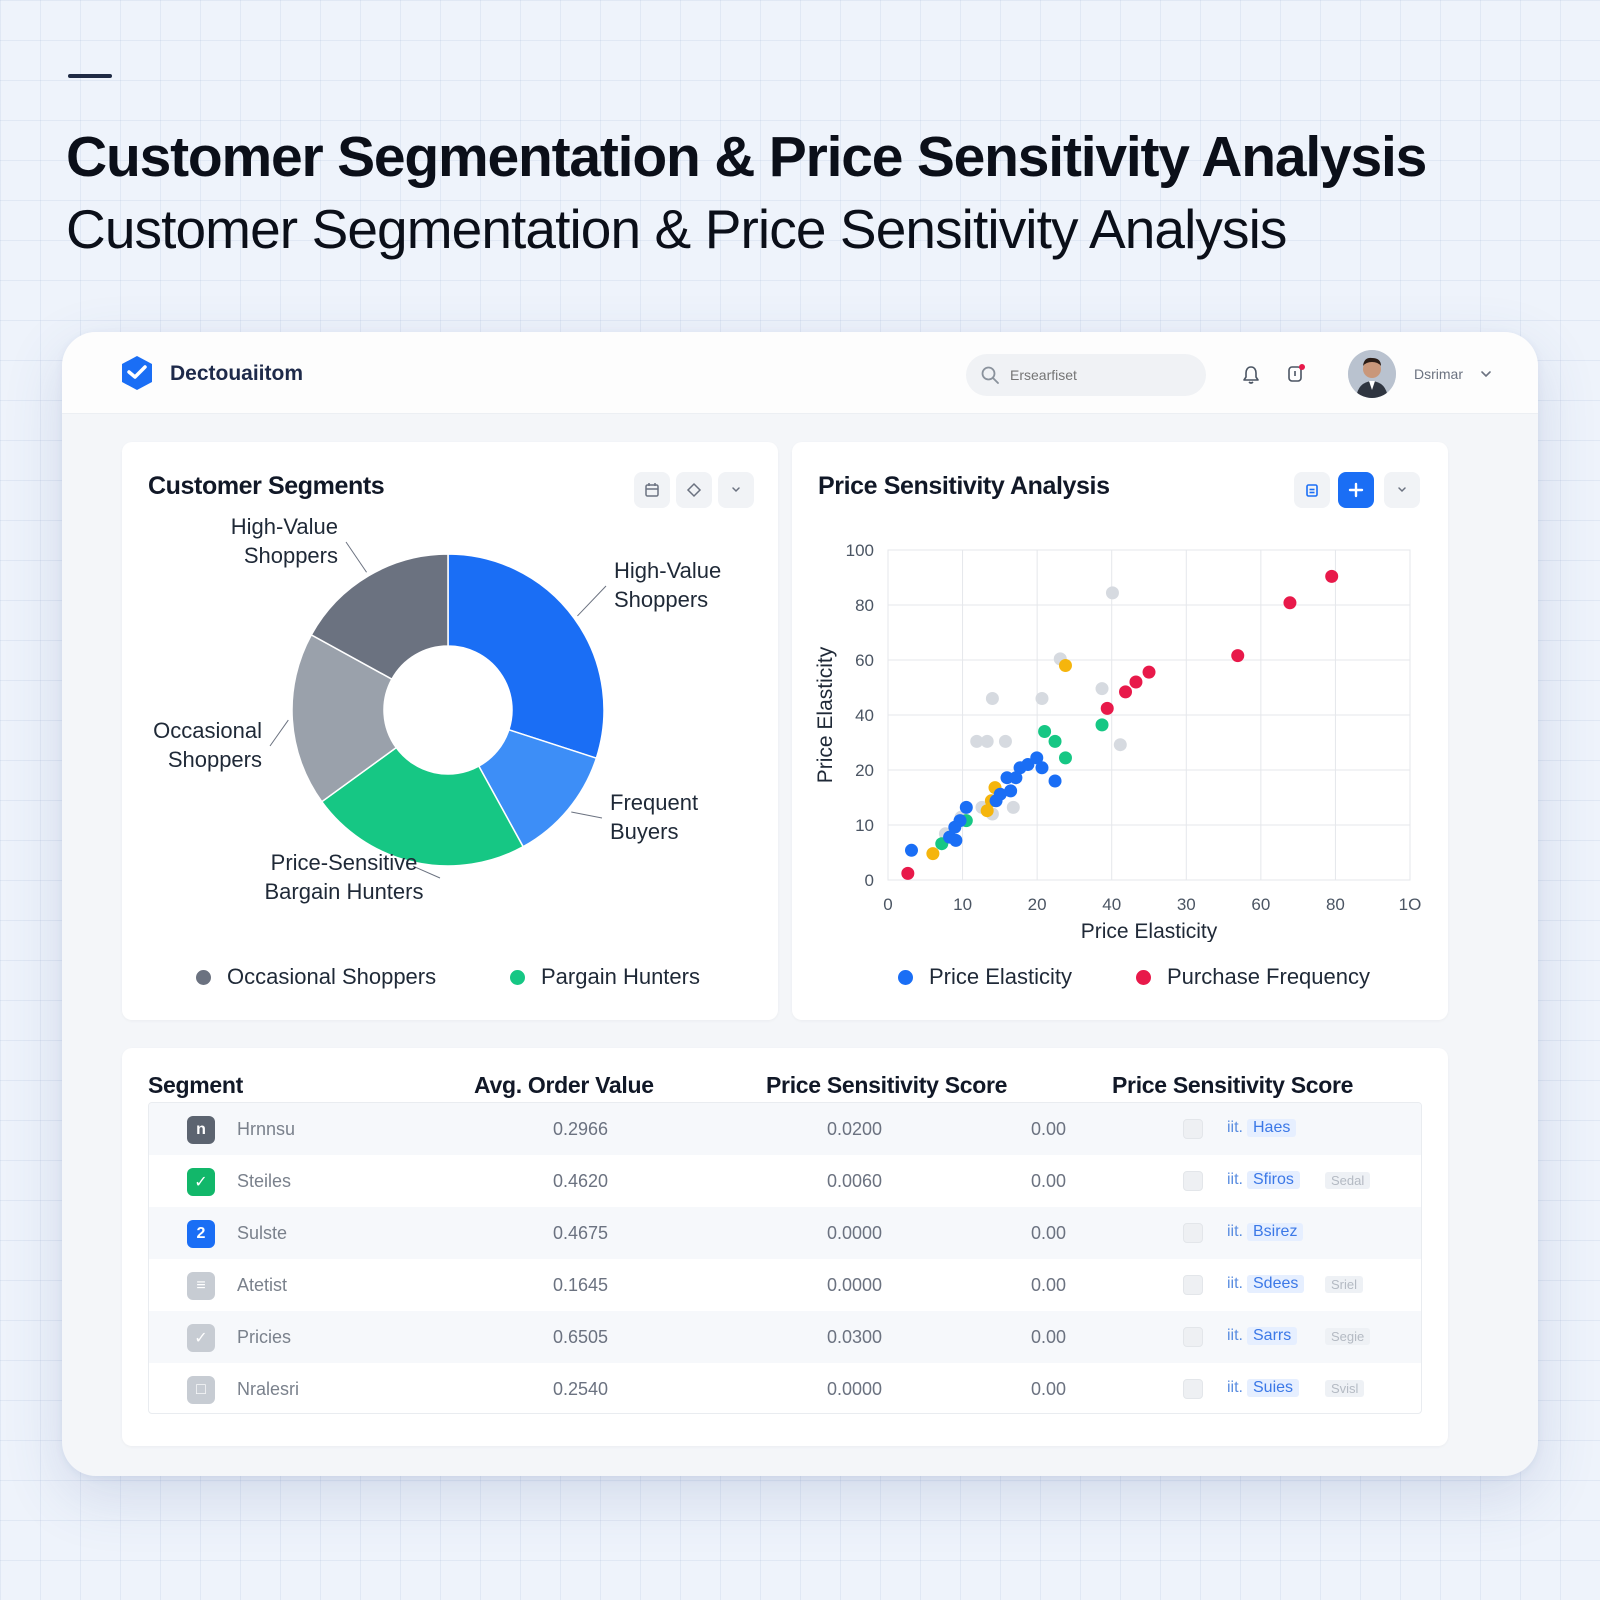 The image size is (1600, 1600). Describe the element at coordinates (855, 1181) in the screenshot. I see `price-sensitivity-score: 0.0060` at that location.